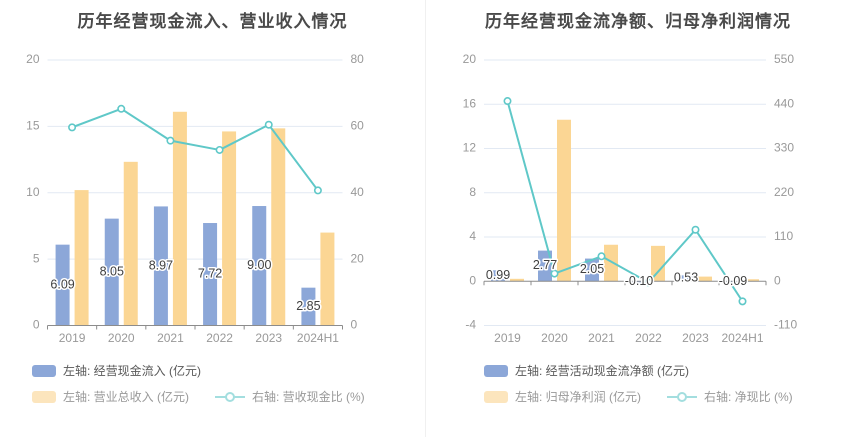 The image size is (850, 437). I want to click on legend-item-bar-0: 左轴: 经营现金流入 (亿元), so click(116, 370).